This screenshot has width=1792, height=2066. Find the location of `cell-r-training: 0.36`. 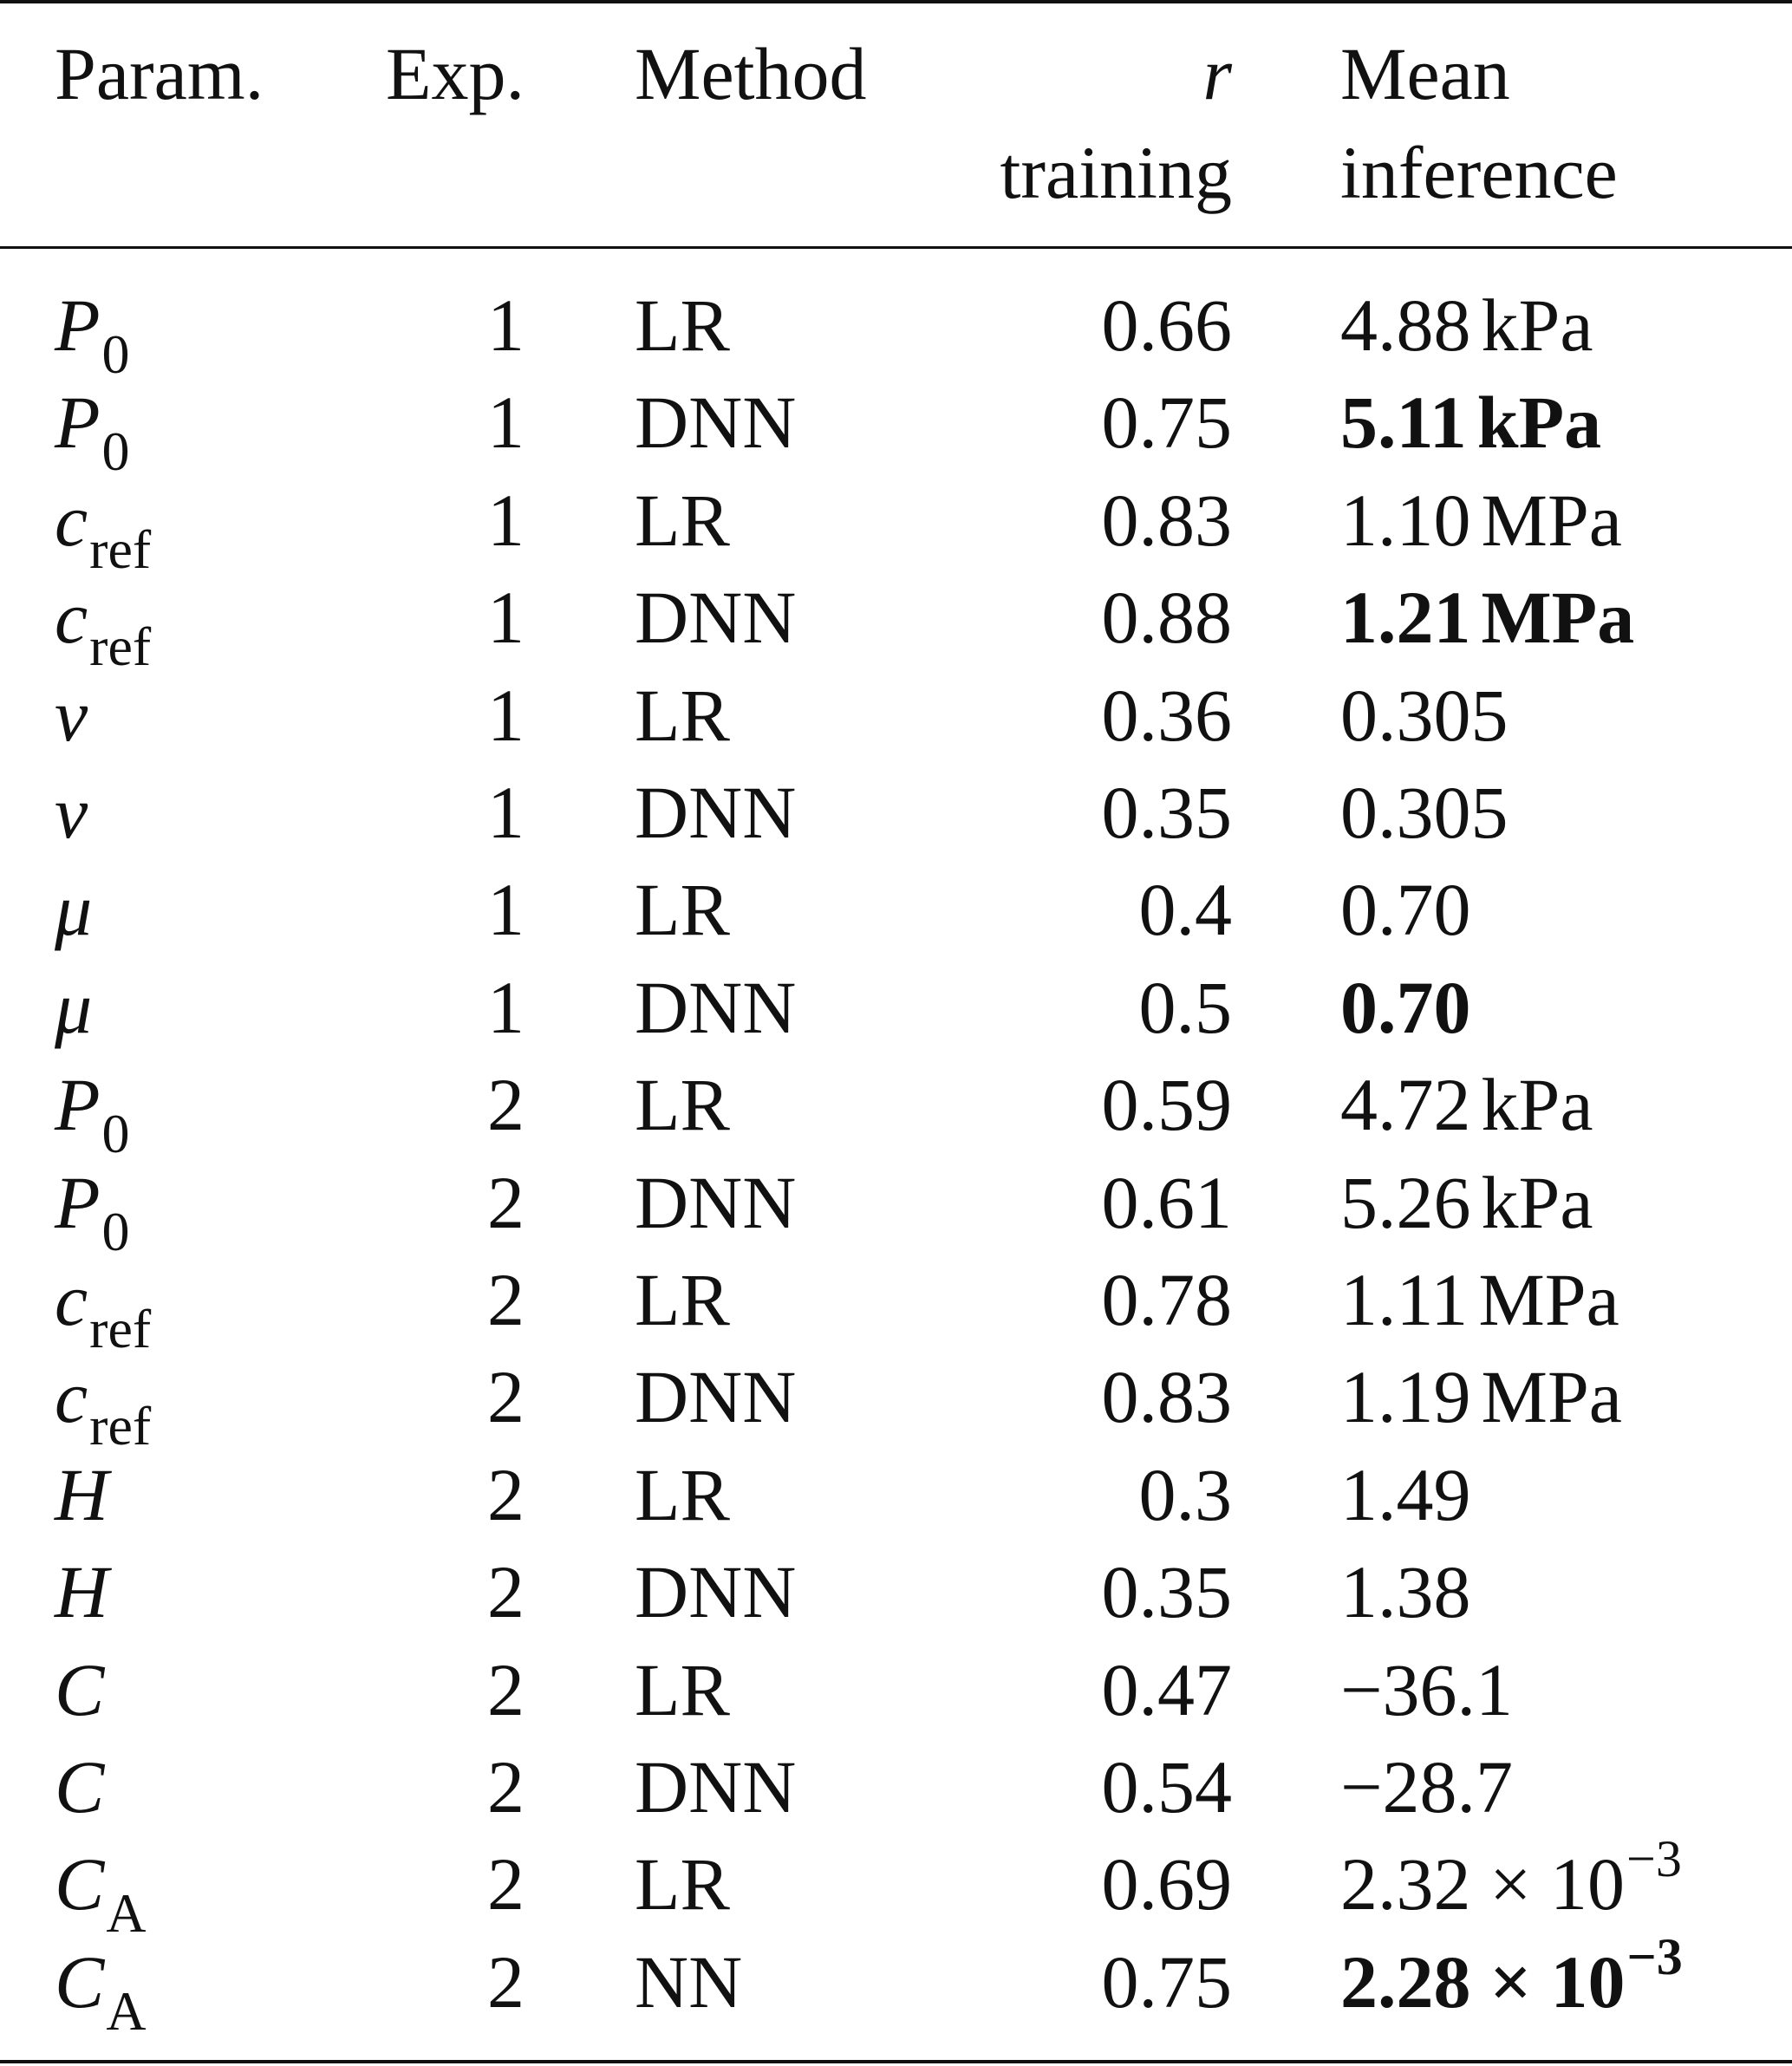

cell-r-training: 0.36 is located at coordinates (1167, 715).